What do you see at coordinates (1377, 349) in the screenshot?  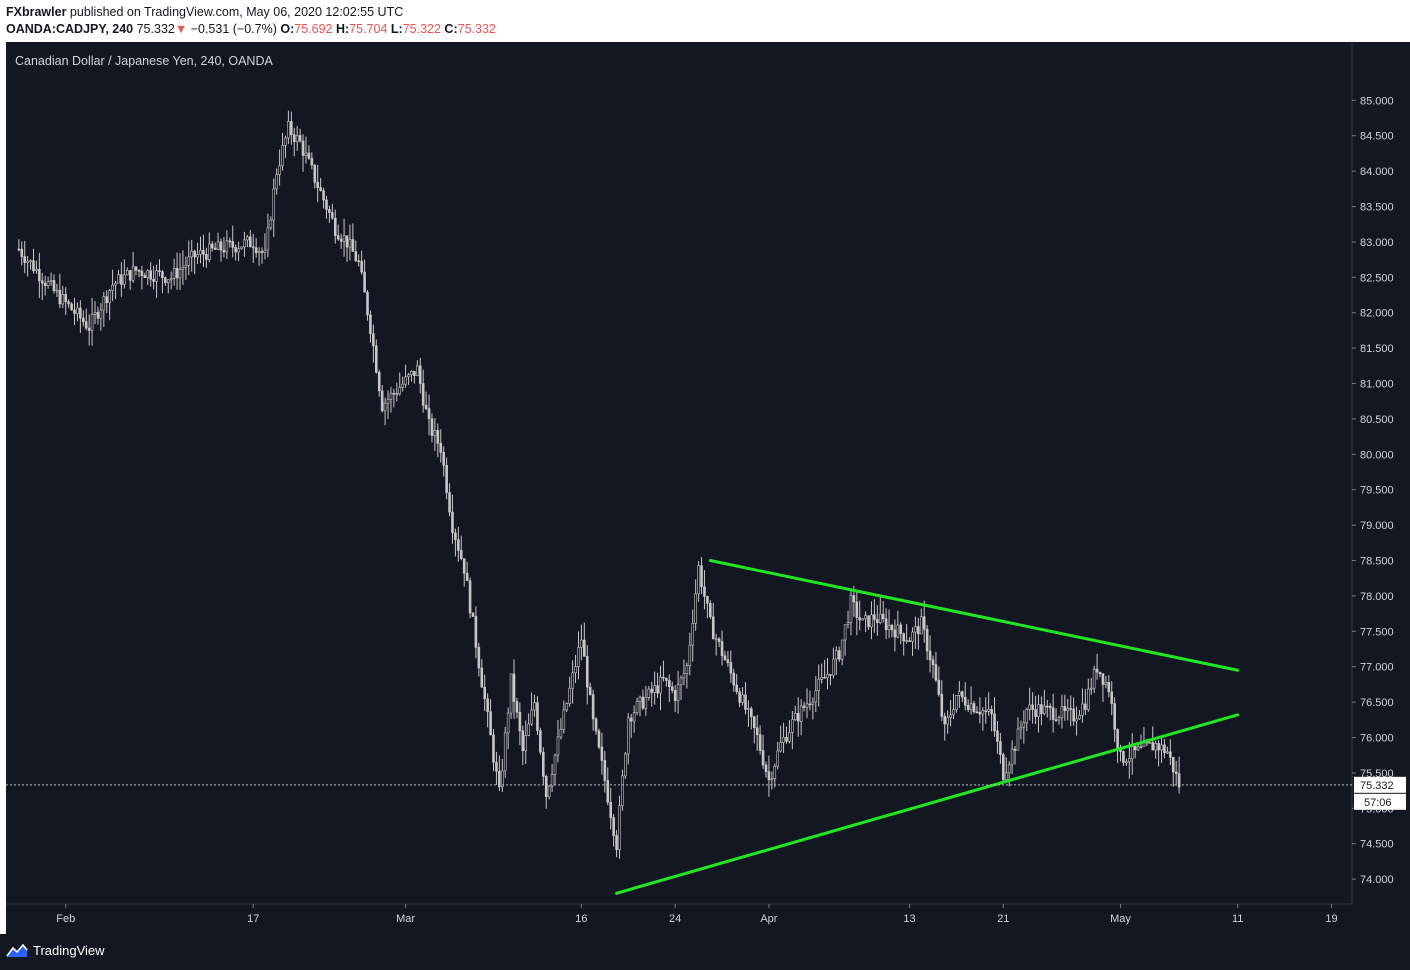 I see `y-tick-label: 81.500` at bounding box center [1377, 349].